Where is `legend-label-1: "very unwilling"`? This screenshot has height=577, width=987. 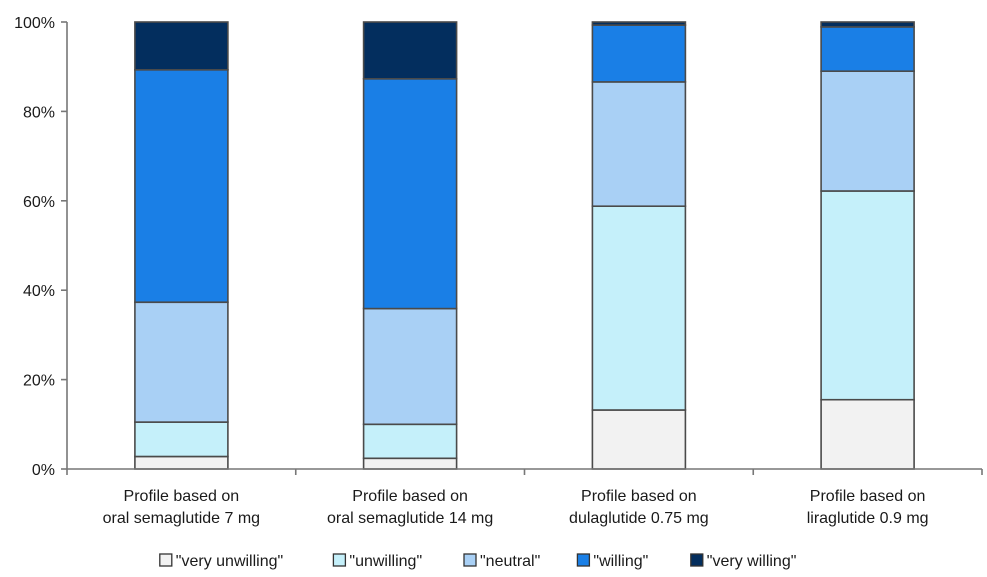 legend-label-1: "very unwilling" is located at coordinates (229, 561).